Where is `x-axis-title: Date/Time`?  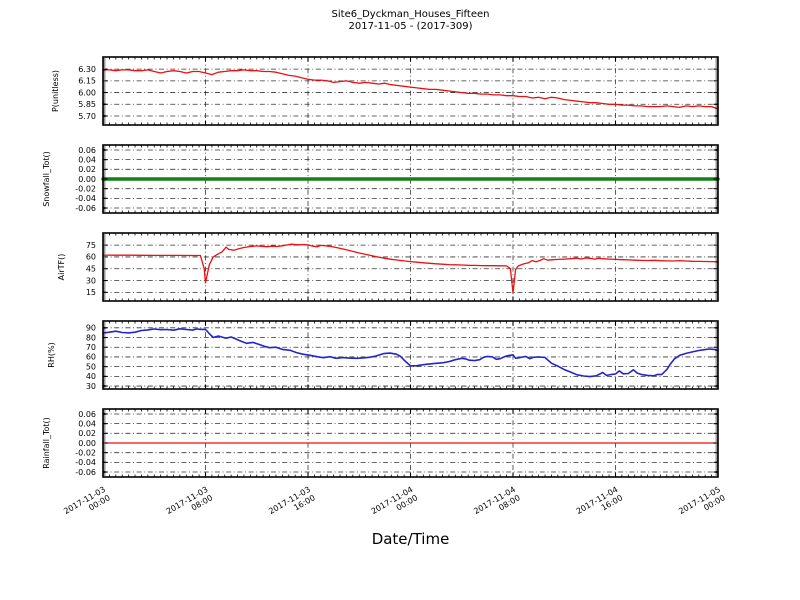 x-axis-title: Date/Time is located at coordinates (410, 539).